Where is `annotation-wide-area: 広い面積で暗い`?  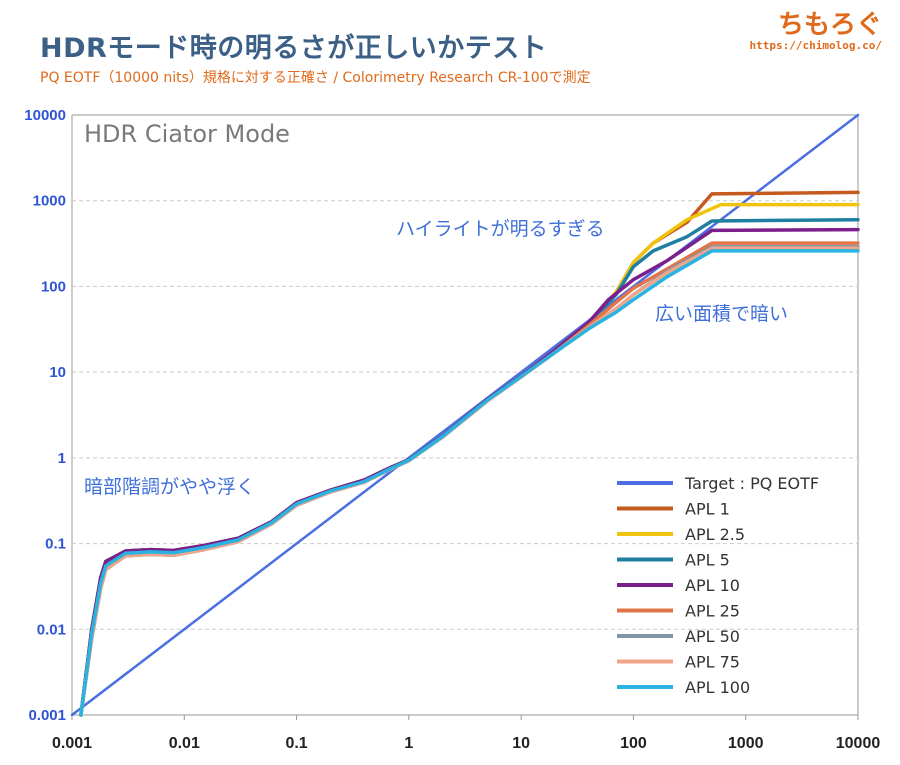
annotation-wide-area: 広い面積で暗い is located at coordinates (722, 312).